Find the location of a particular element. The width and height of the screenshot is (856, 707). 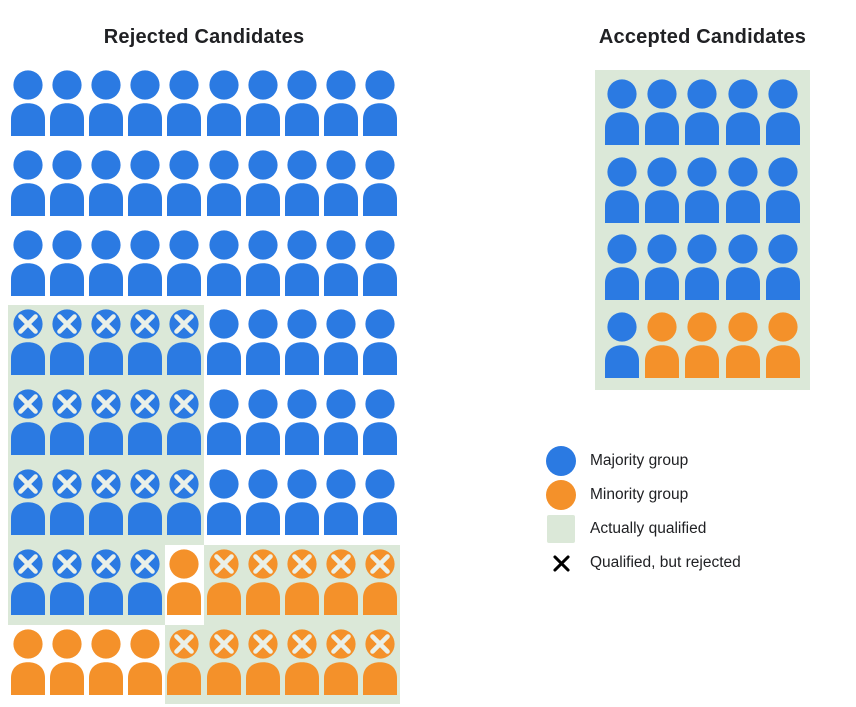

minority-group-circle-icon is located at coordinates (561, 495).